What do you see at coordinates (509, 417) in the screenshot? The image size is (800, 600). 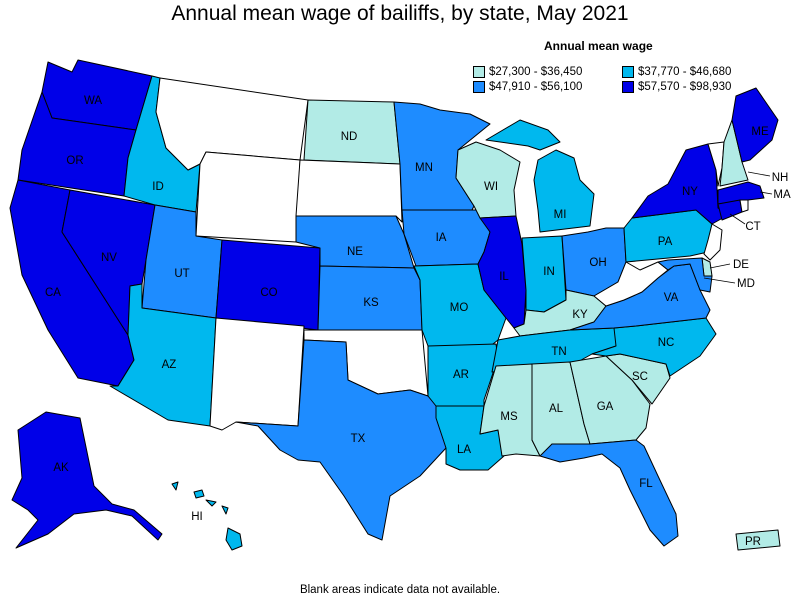 I see `label-MS: MS` at bounding box center [509, 417].